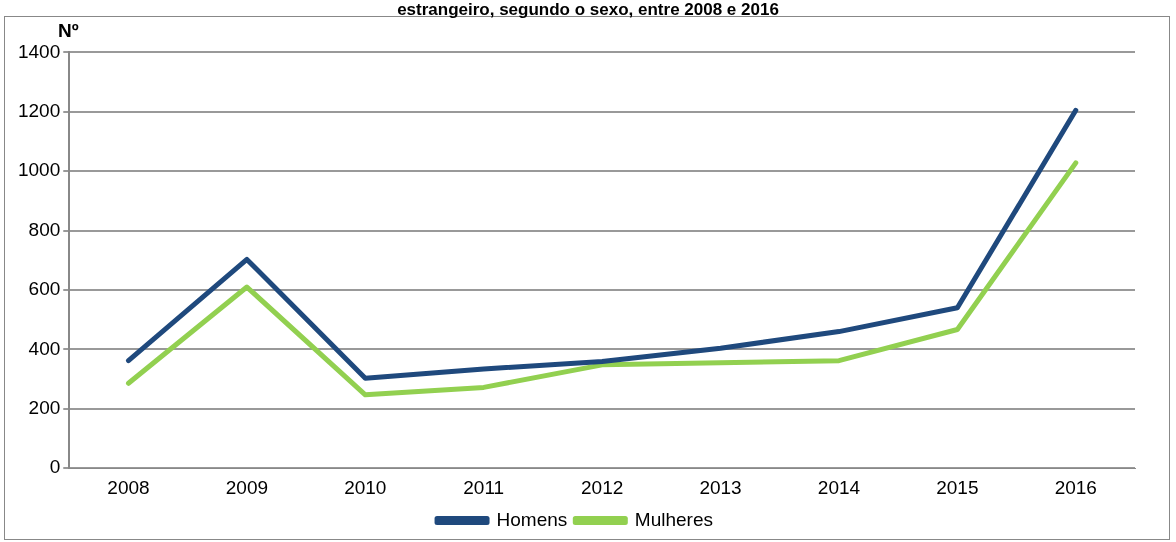  I want to click on y-tick-label: 1400, so click(39, 51).